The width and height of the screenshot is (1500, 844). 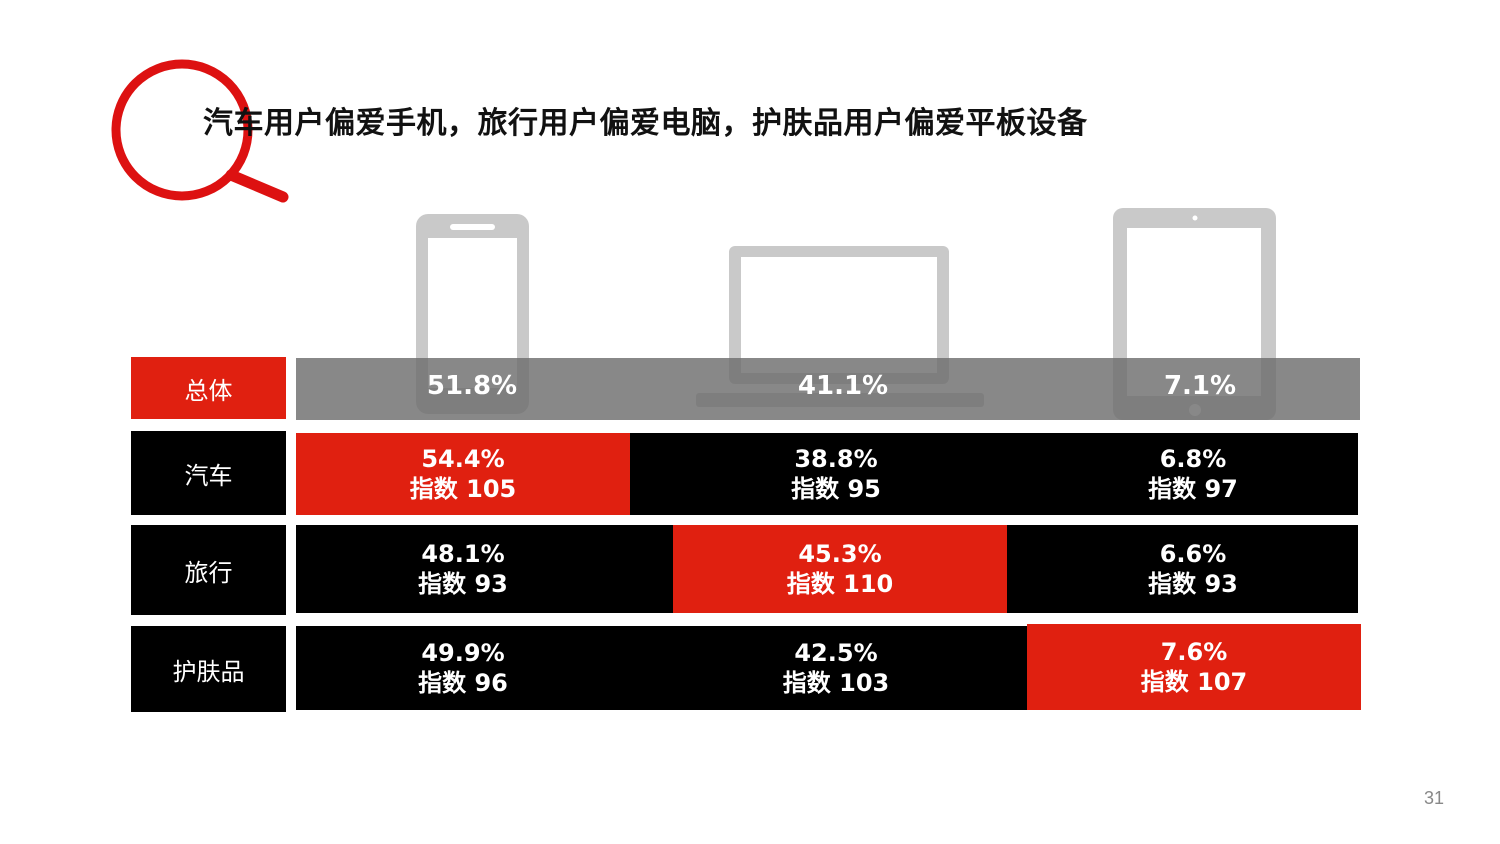 I want to click on highlight-auto-phone, so click(x=463, y=474).